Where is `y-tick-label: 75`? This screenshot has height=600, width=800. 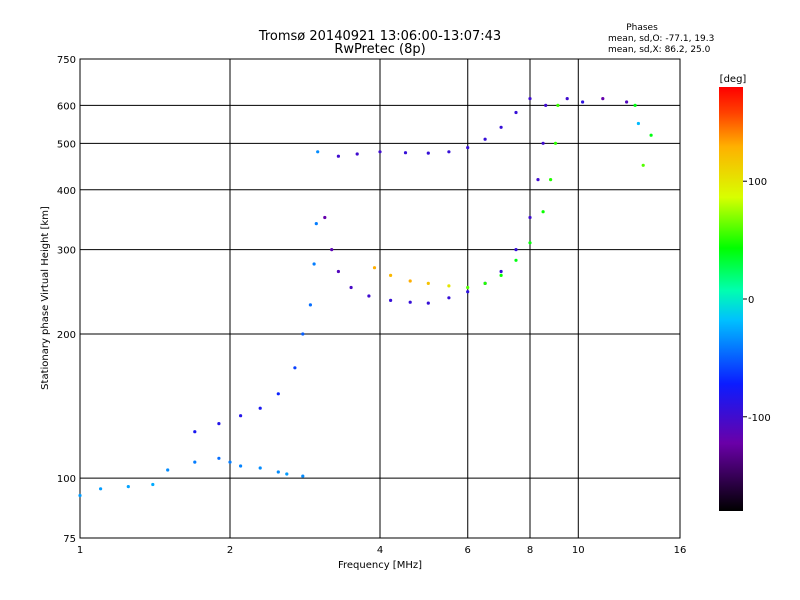 y-tick-label: 75 is located at coordinates (69, 539).